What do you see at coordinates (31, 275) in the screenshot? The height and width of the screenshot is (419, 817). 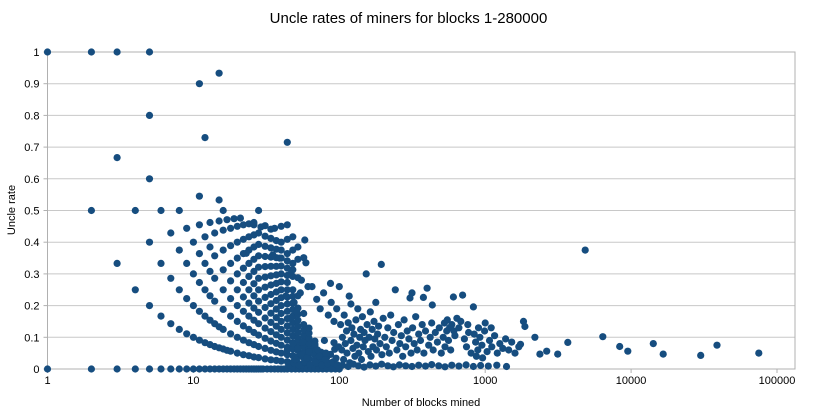 I see `y-tick-label: 0.3` at bounding box center [31, 275].